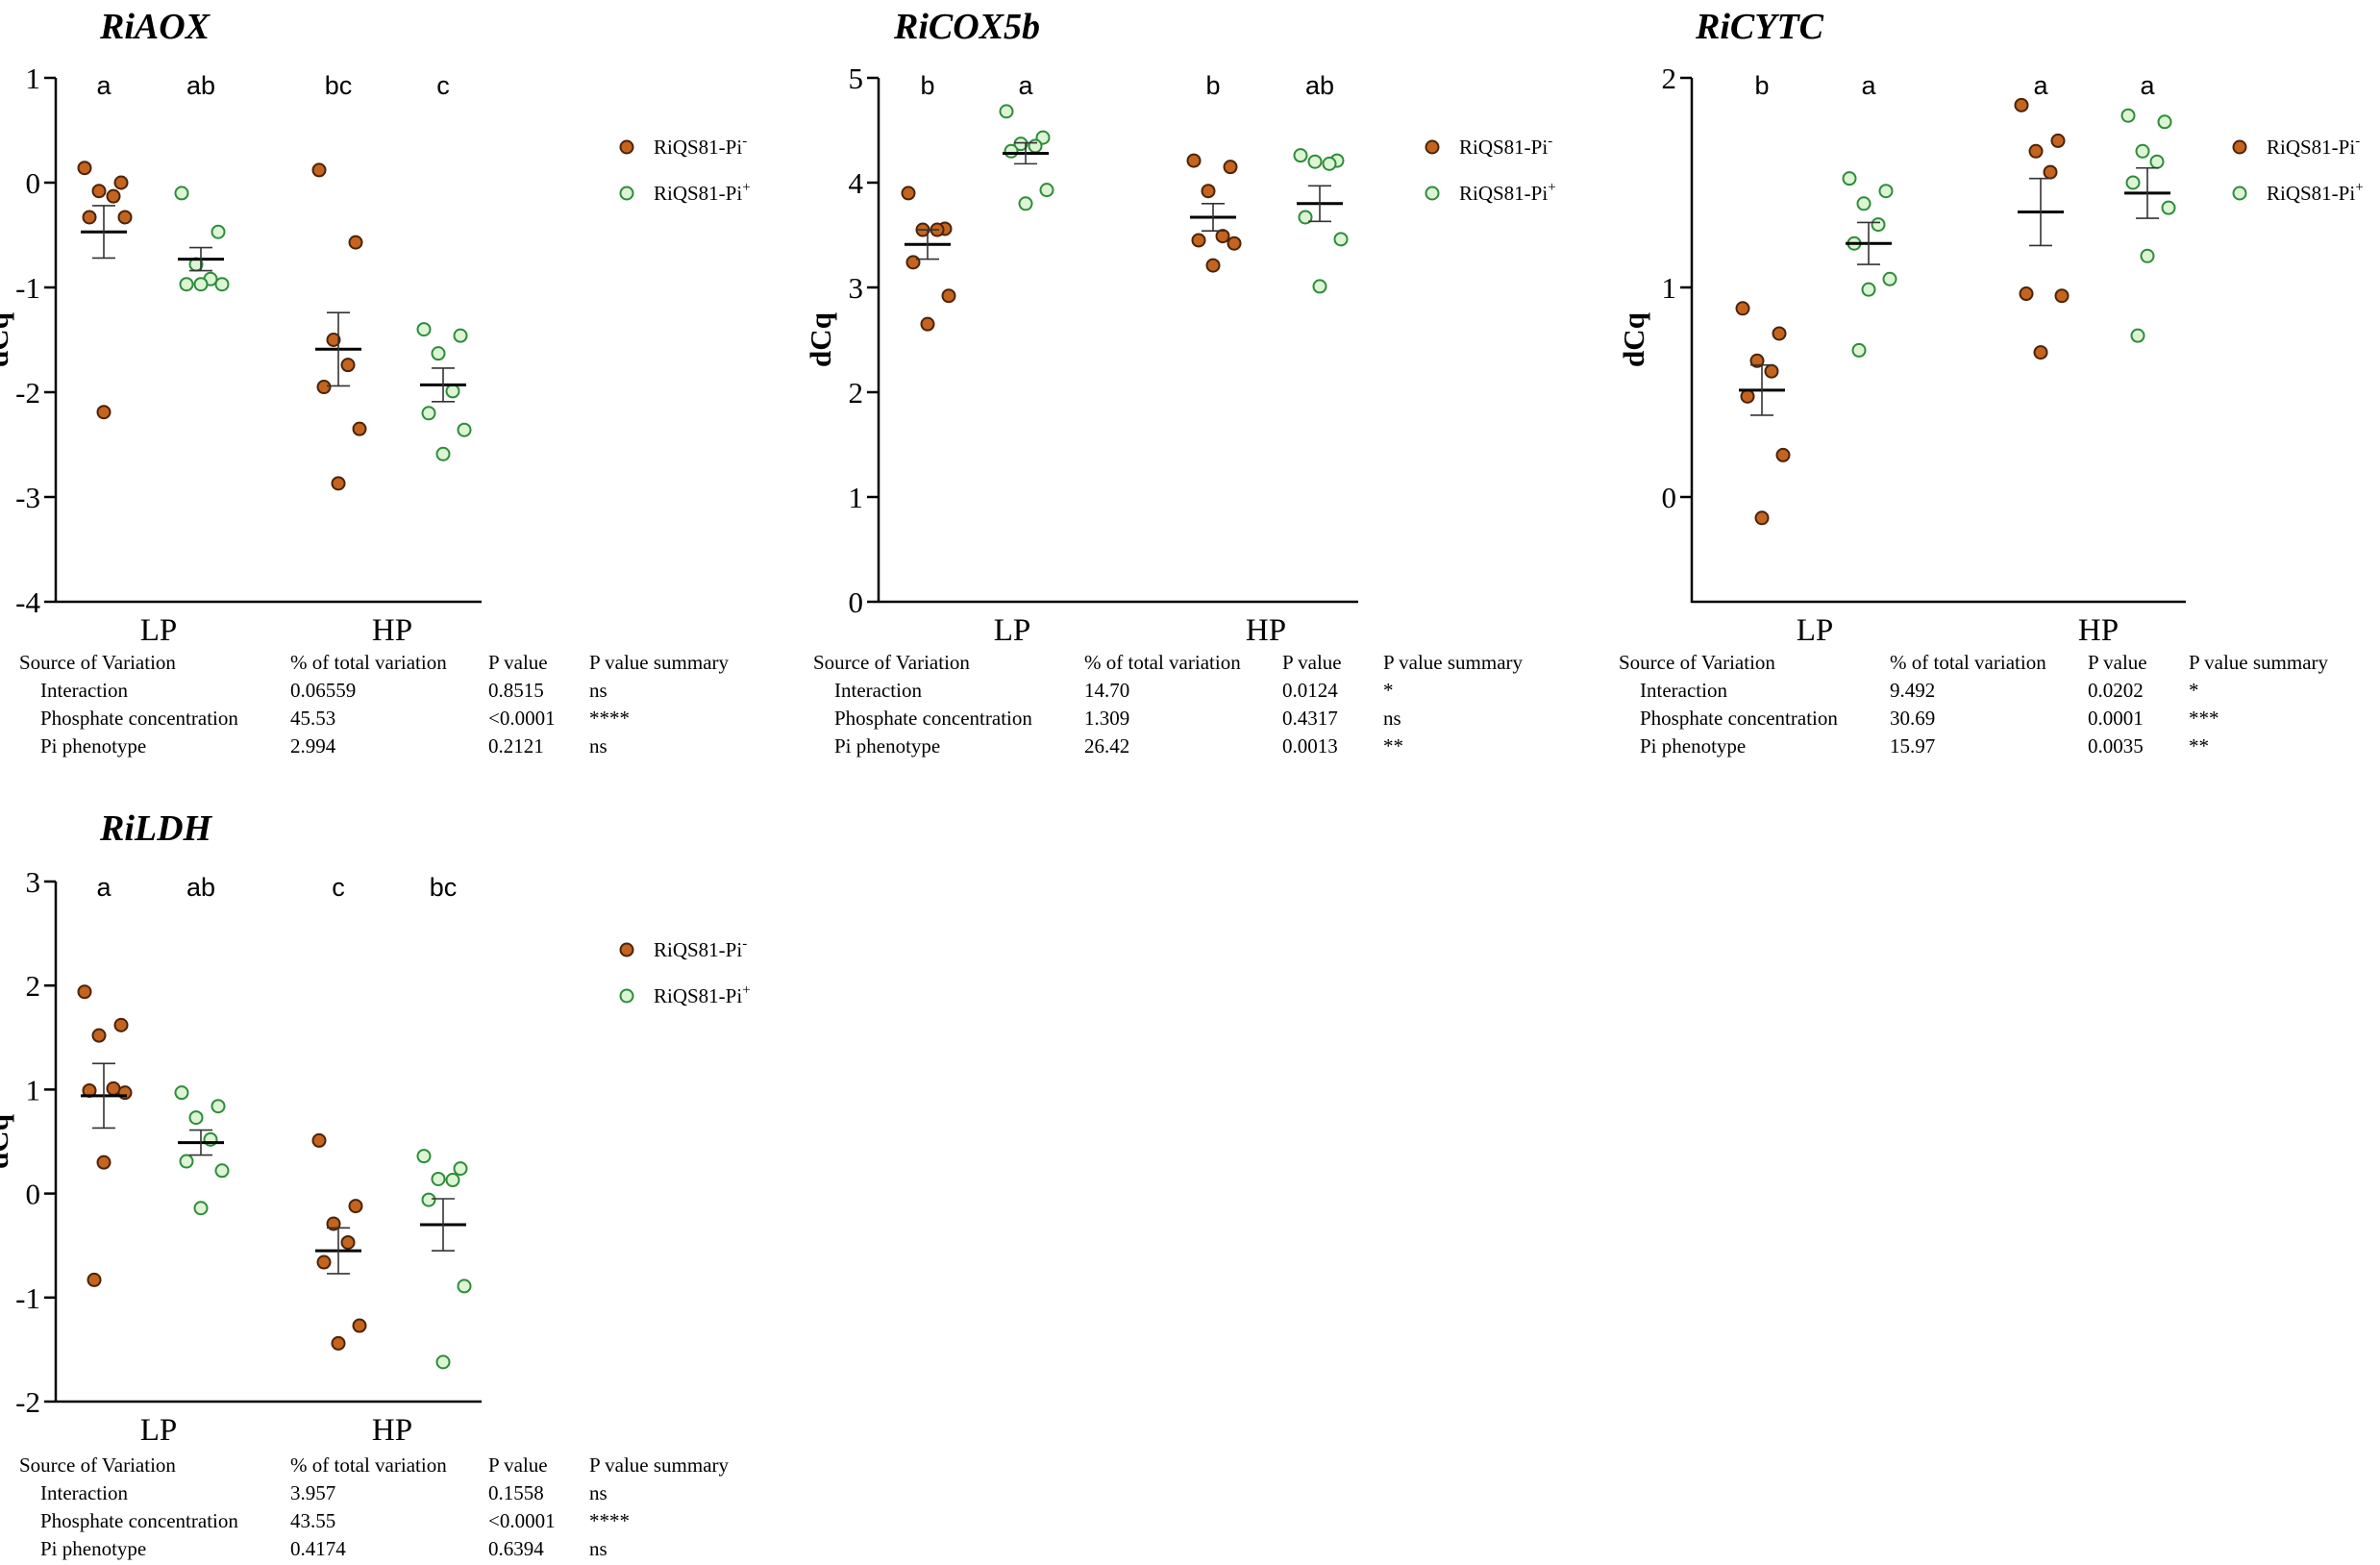 The width and height of the screenshot is (2380, 1565). Describe the element at coordinates (2116, 746) in the screenshot. I see `stats-pvalue: 0.0035` at that location.